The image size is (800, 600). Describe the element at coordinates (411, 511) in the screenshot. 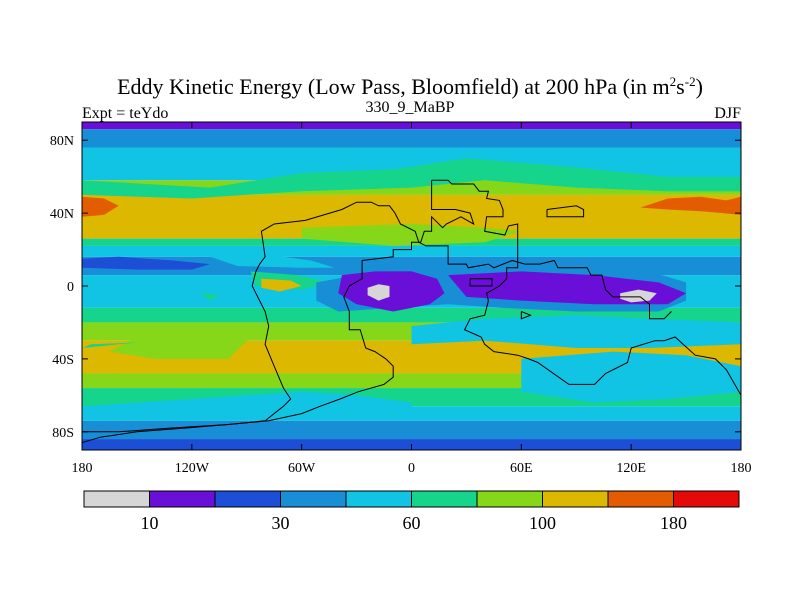

I see `colorbar: 10 30 60 100 180` at that location.